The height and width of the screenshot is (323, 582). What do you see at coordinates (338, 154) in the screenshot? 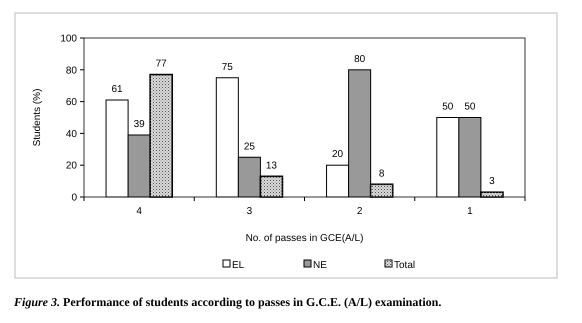
I see `data-label: 20` at bounding box center [338, 154].